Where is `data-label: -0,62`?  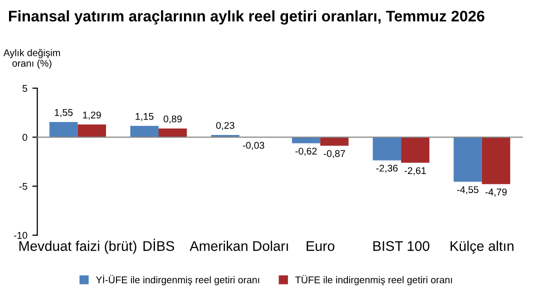 data-label: -0,62 is located at coordinates (306, 152).